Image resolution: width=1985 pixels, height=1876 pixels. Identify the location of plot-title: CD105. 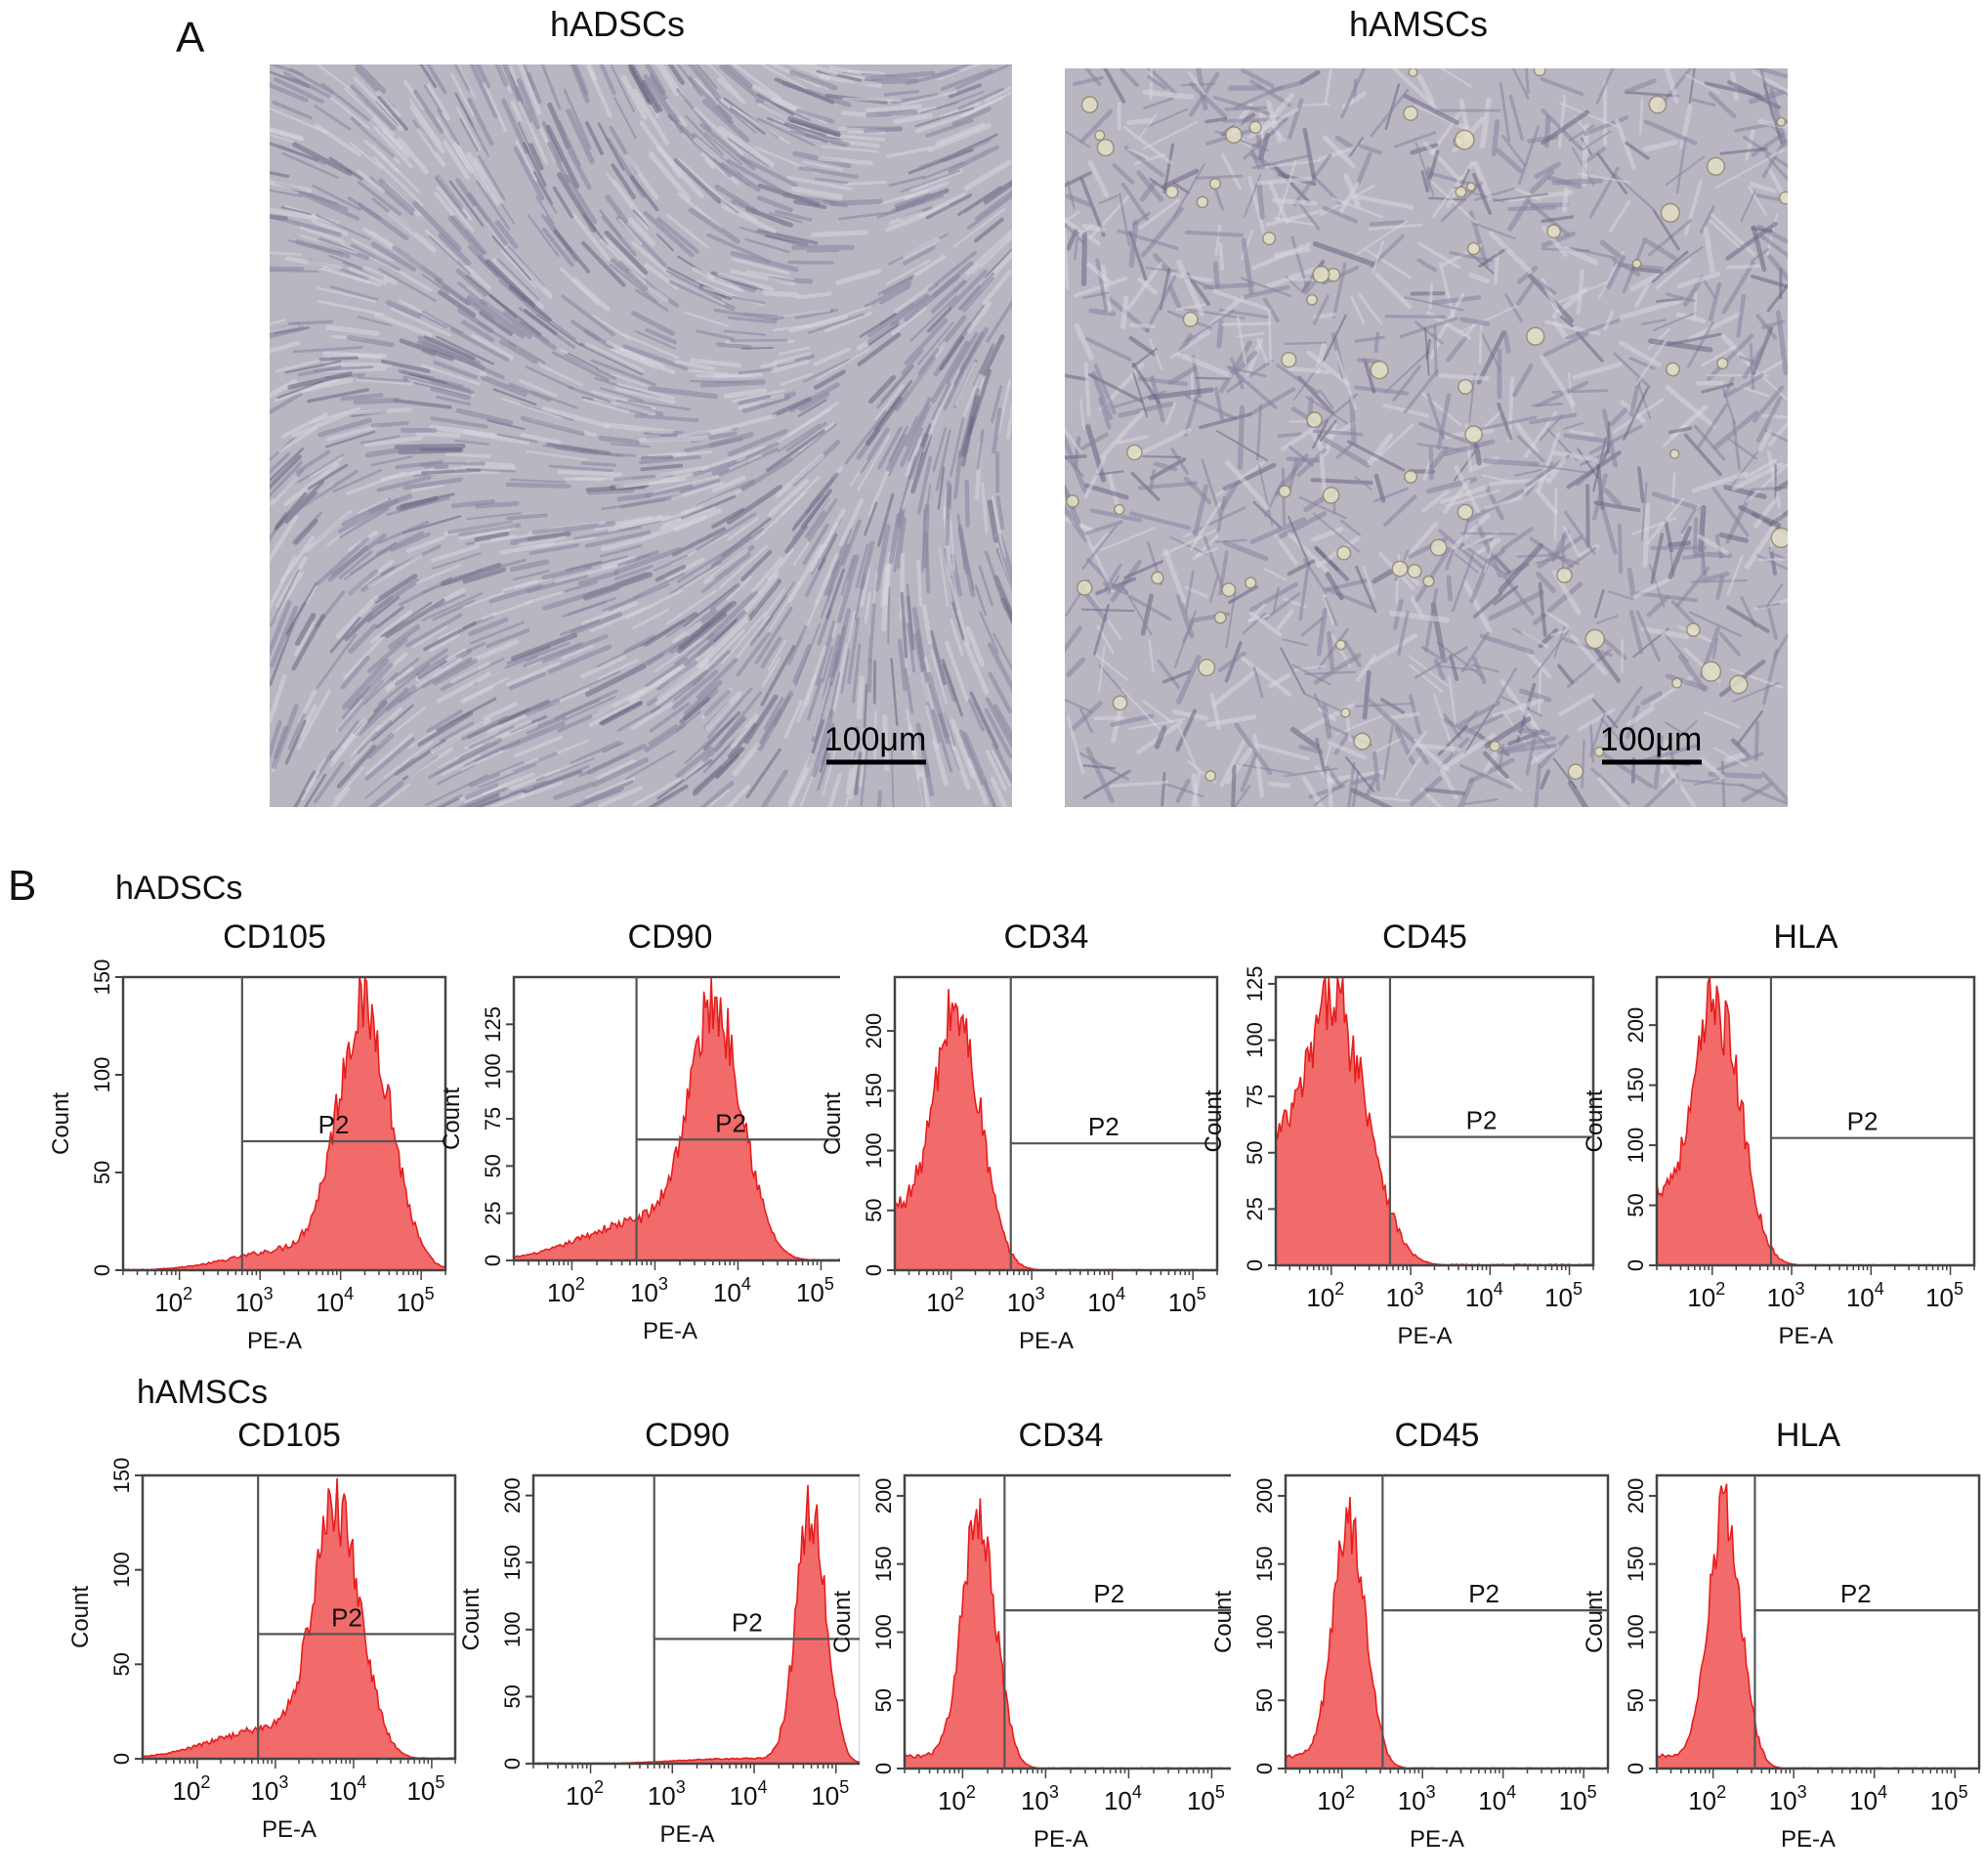
(289, 1435).